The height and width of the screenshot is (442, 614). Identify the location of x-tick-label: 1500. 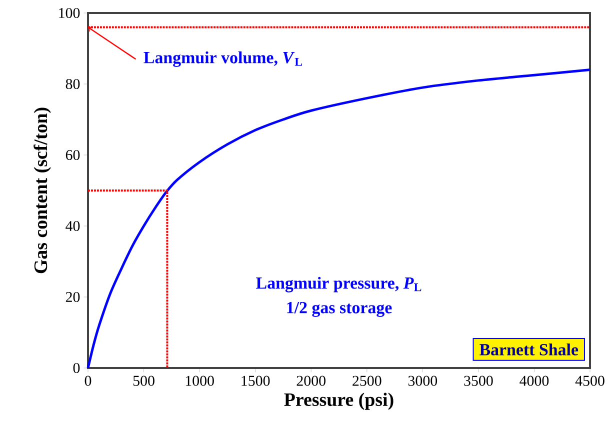
(256, 381).